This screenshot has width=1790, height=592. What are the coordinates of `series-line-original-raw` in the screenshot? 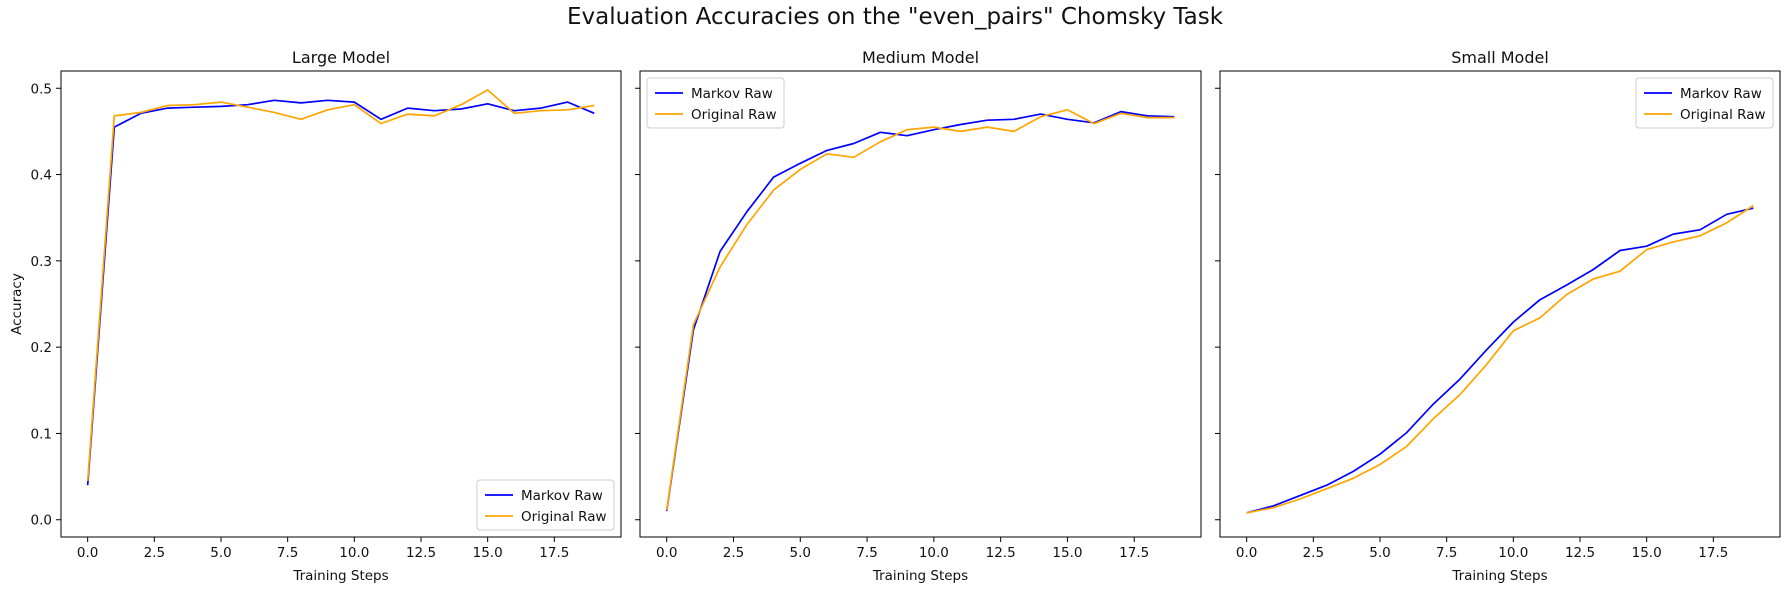 It's located at (1500, 359).